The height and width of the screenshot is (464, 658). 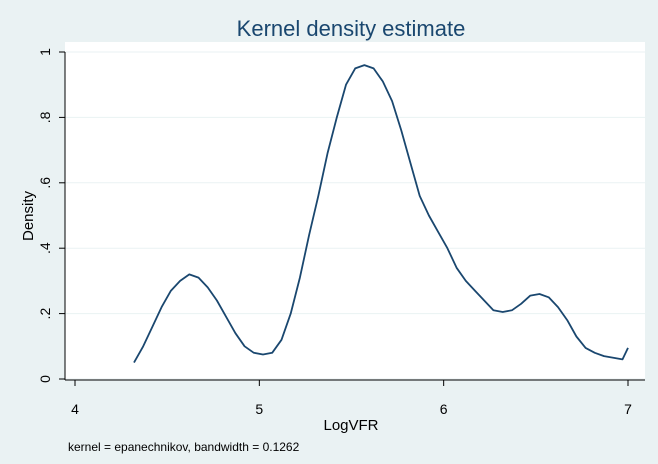 I want to click on y-tick-label: 1, so click(x=45, y=52).